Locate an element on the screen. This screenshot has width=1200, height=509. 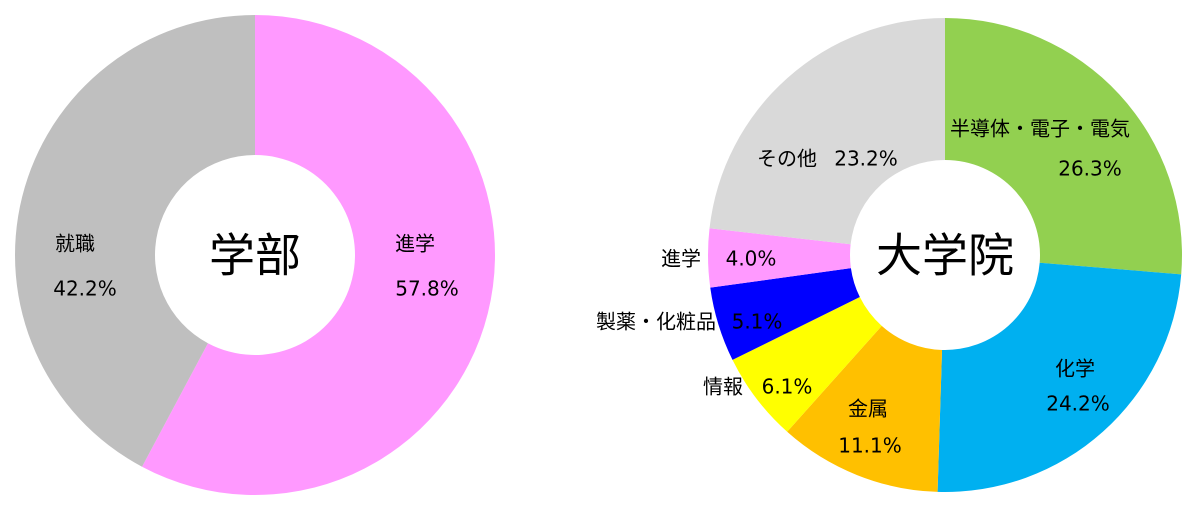
value-label: 26.3% is located at coordinates (1090, 169).